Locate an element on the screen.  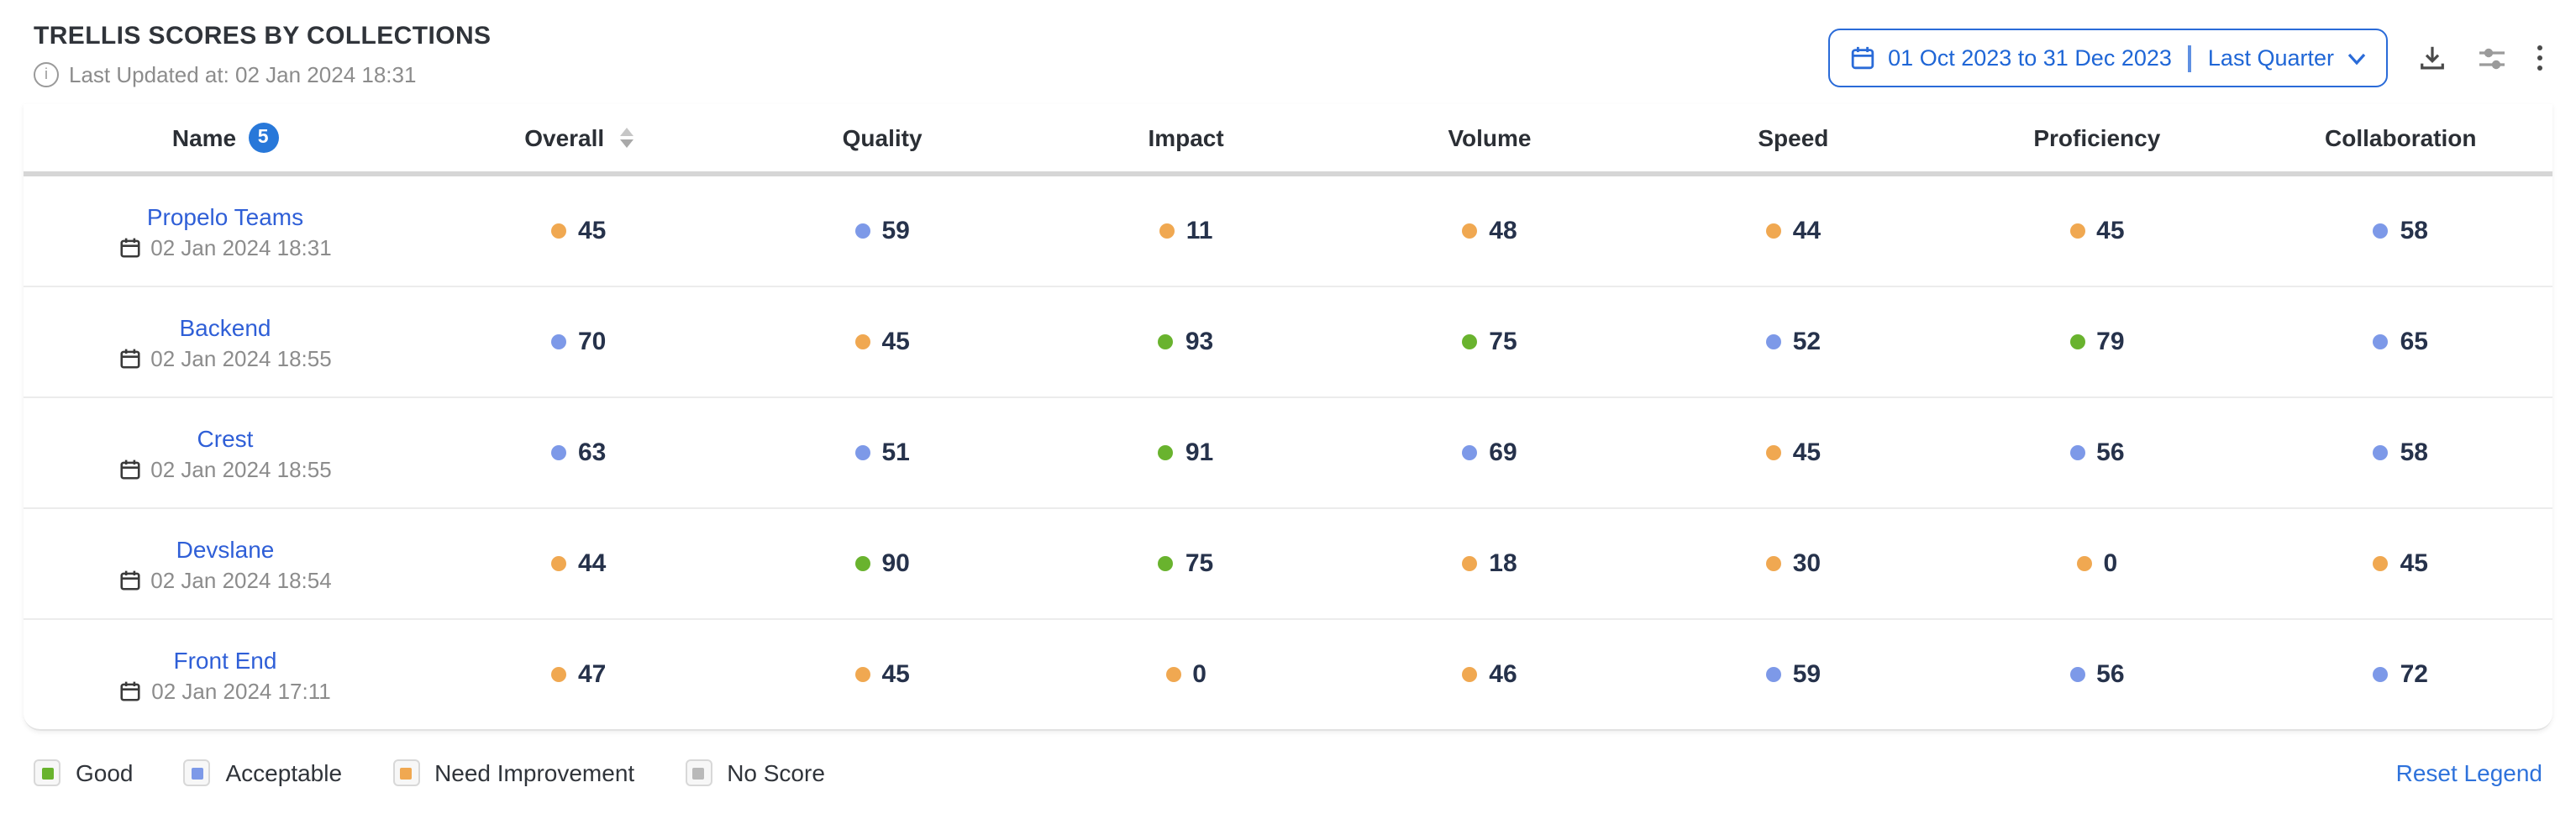
legend-color-square is located at coordinates (47, 773).